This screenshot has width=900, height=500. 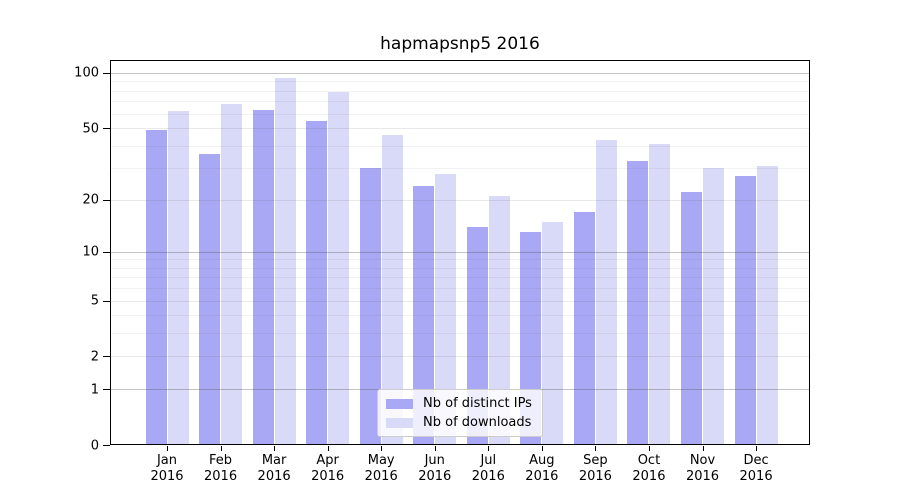 I want to click on x-tick-label-aug: Aug 2016, so click(x=542, y=468).